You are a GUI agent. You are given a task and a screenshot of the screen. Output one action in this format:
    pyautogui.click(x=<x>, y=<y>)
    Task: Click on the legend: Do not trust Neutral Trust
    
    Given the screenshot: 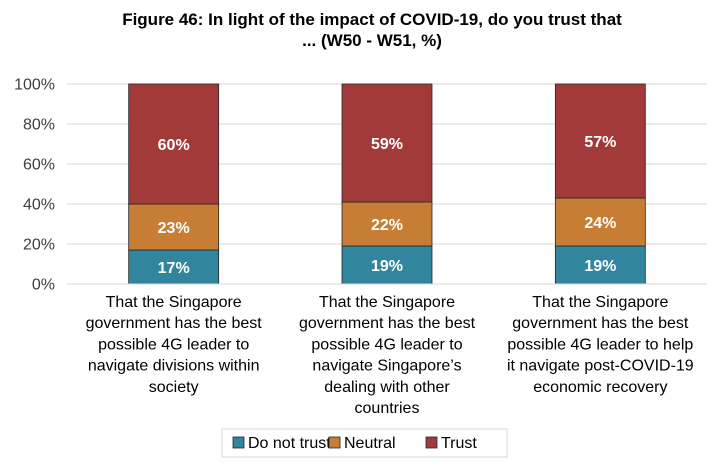 What is the action you would take?
    pyautogui.click(x=364, y=443)
    